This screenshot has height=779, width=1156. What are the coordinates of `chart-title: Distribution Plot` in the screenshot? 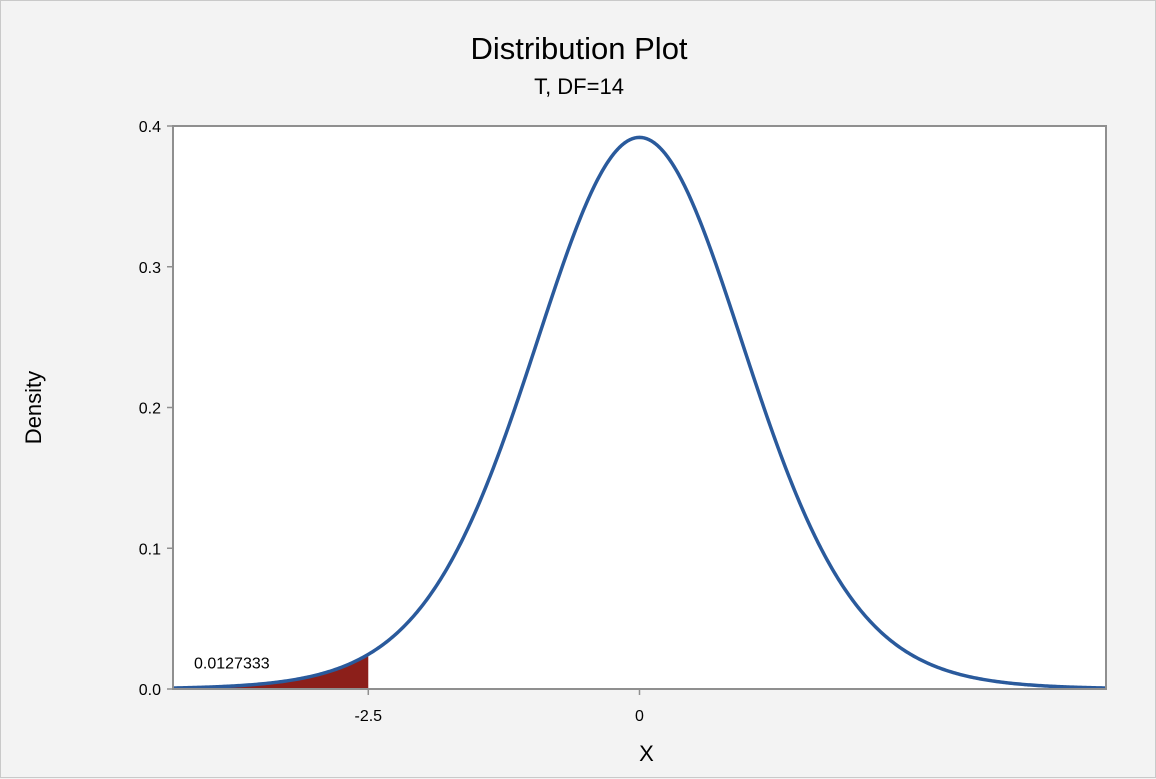 It's located at (578, 48).